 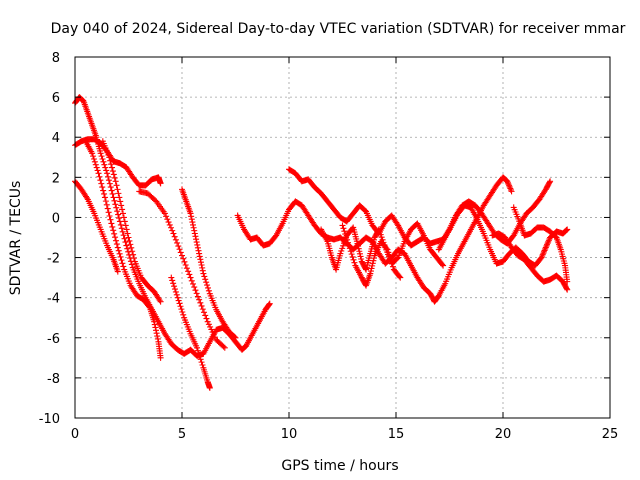 What do you see at coordinates (289, 434) in the screenshot?
I see `x-tick-label: 10` at bounding box center [289, 434].